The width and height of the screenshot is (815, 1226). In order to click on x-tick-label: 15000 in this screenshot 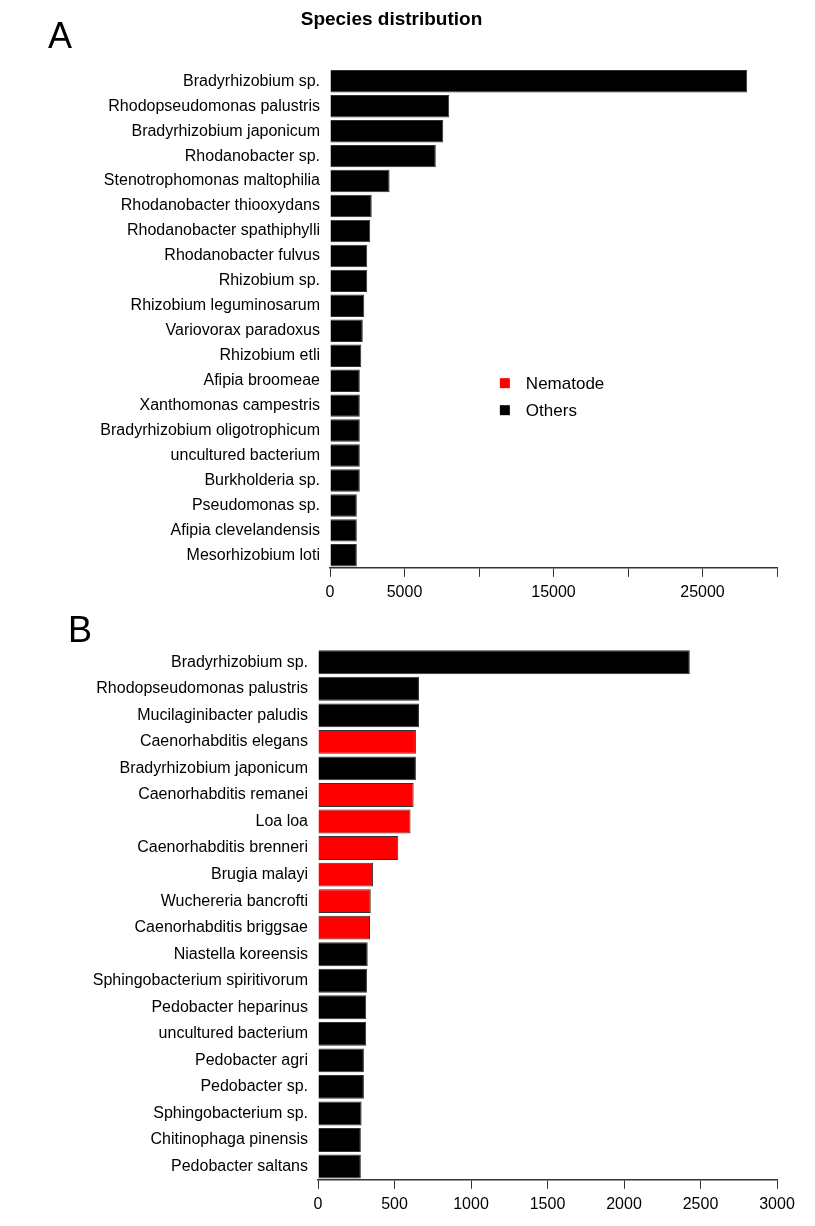, I will do `click(553, 591)`.